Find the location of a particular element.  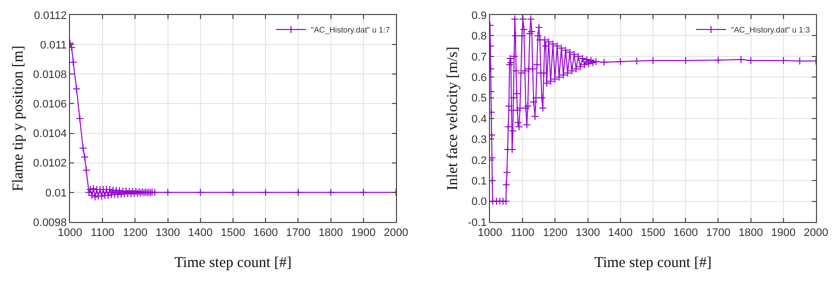

y-tick-label: 0.7 is located at coordinates (479, 57).